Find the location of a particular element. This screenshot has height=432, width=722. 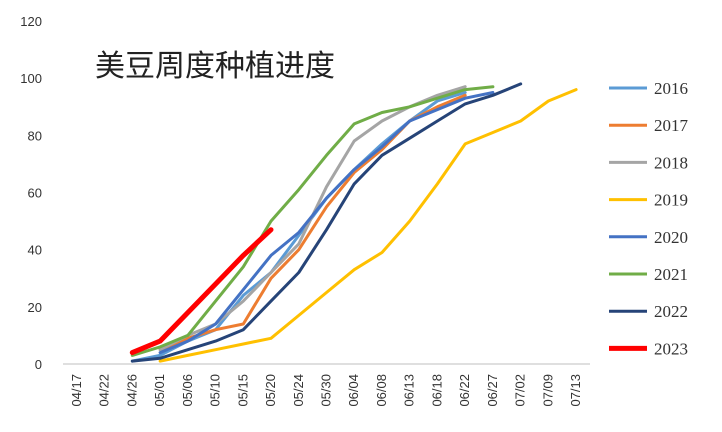

legend-label-2023: 2023 is located at coordinates (671, 348).